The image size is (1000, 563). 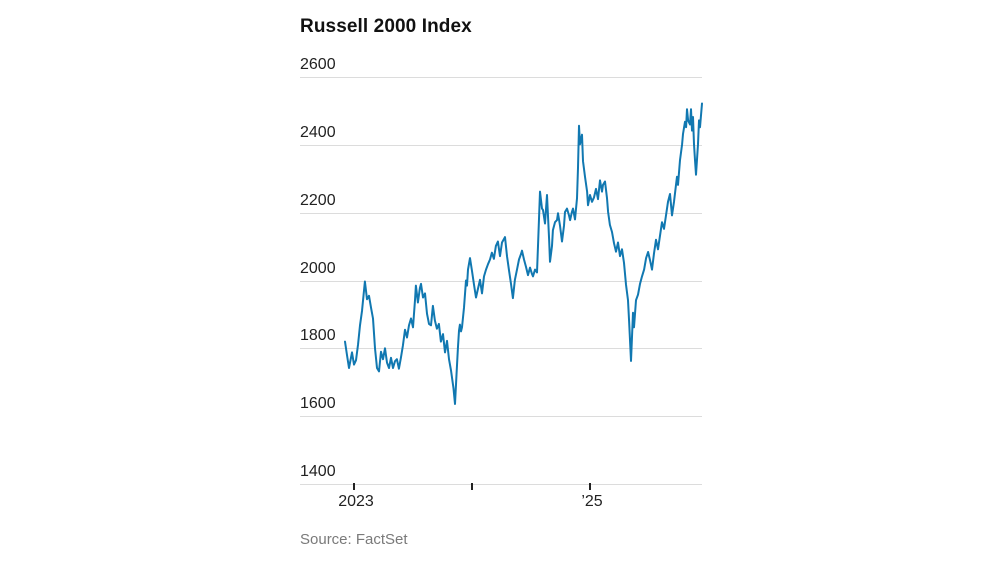 What do you see at coordinates (386, 26) in the screenshot?
I see `chart-title: Russell 2000 Index` at bounding box center [386, 26].